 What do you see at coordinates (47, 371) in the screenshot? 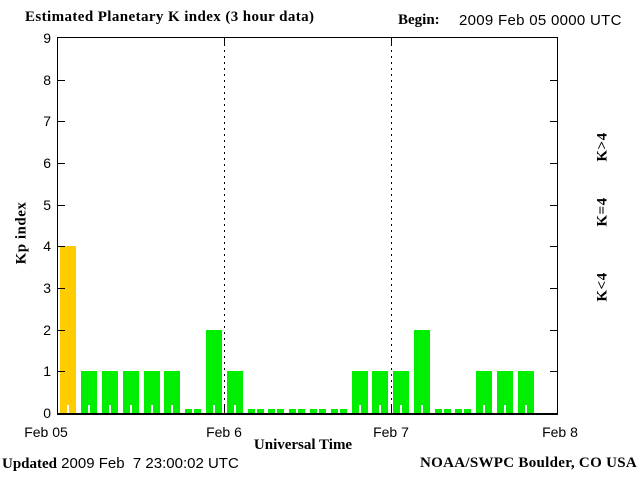
I see `y-tick-label-1: 1` at bounding box center [47, 371].